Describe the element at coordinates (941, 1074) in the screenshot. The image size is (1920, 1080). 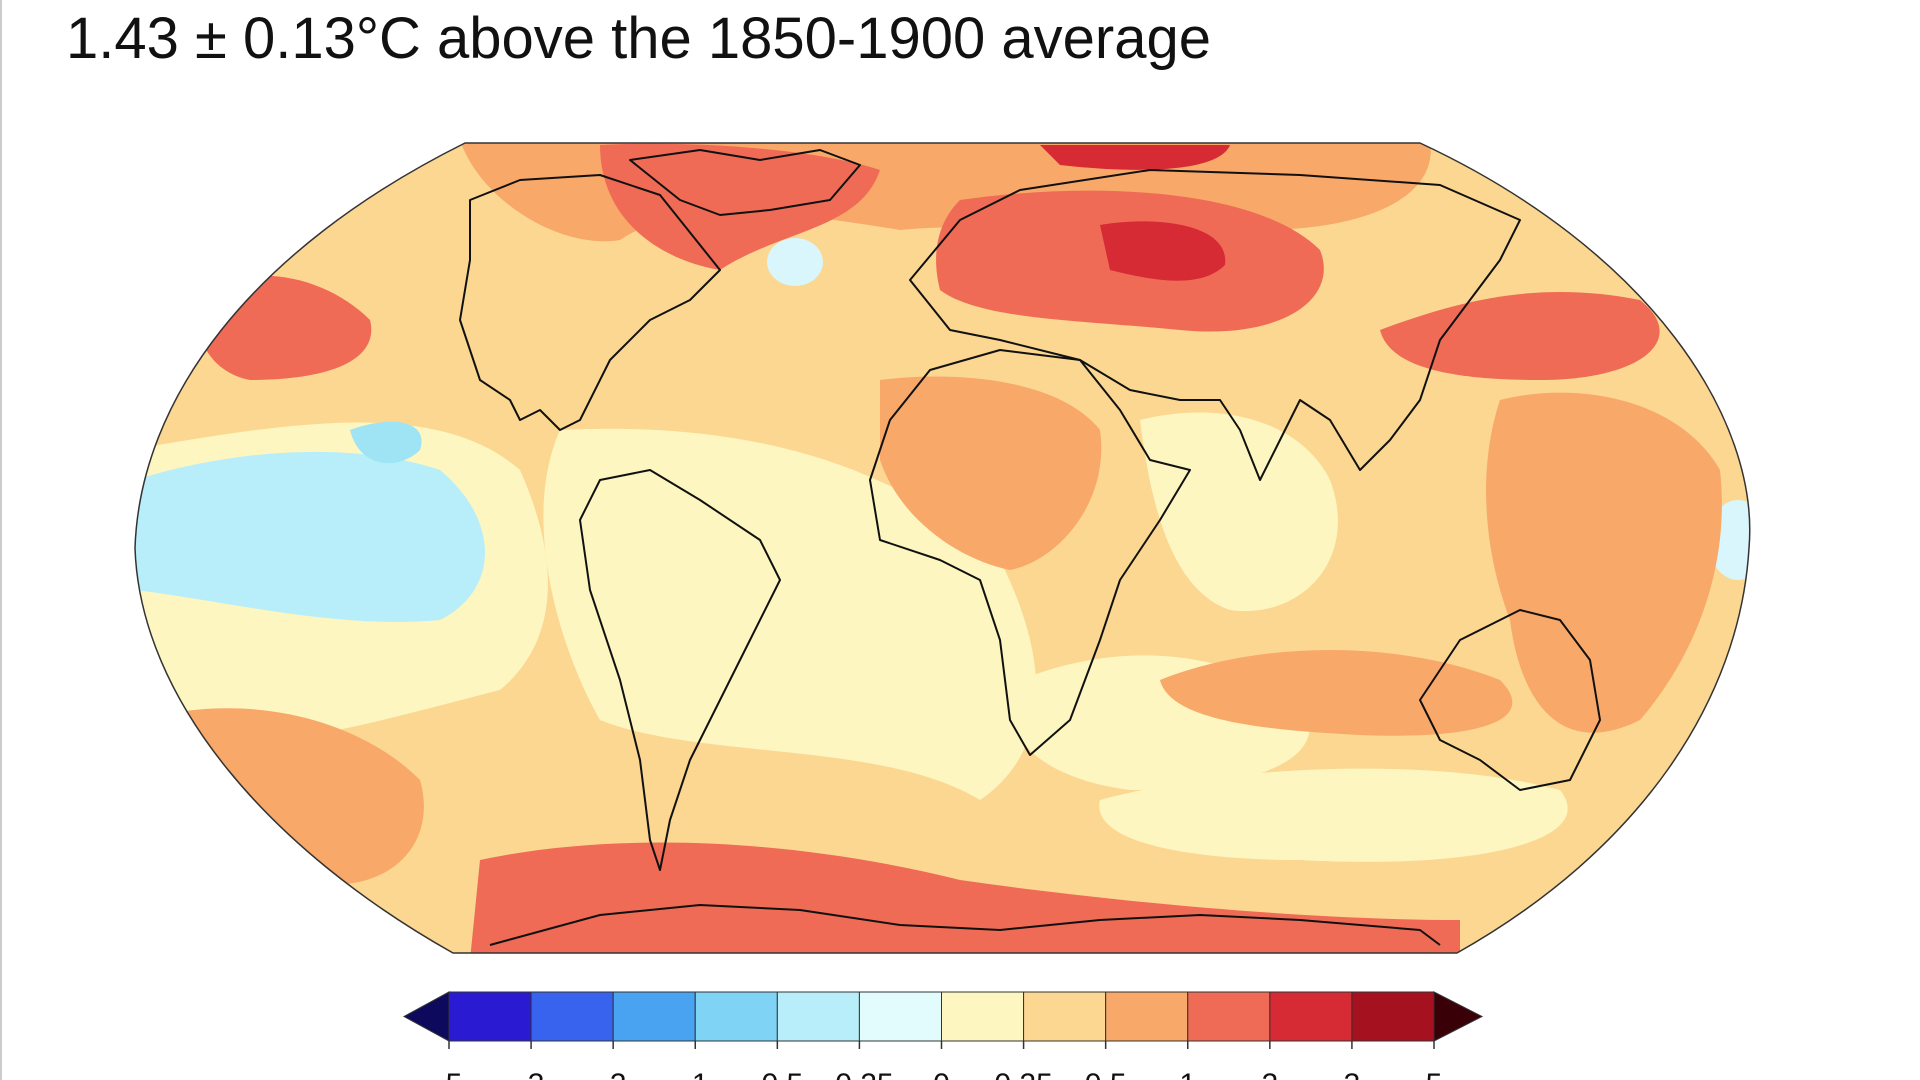
I see `colorbar-tick-label: 0` at that location.